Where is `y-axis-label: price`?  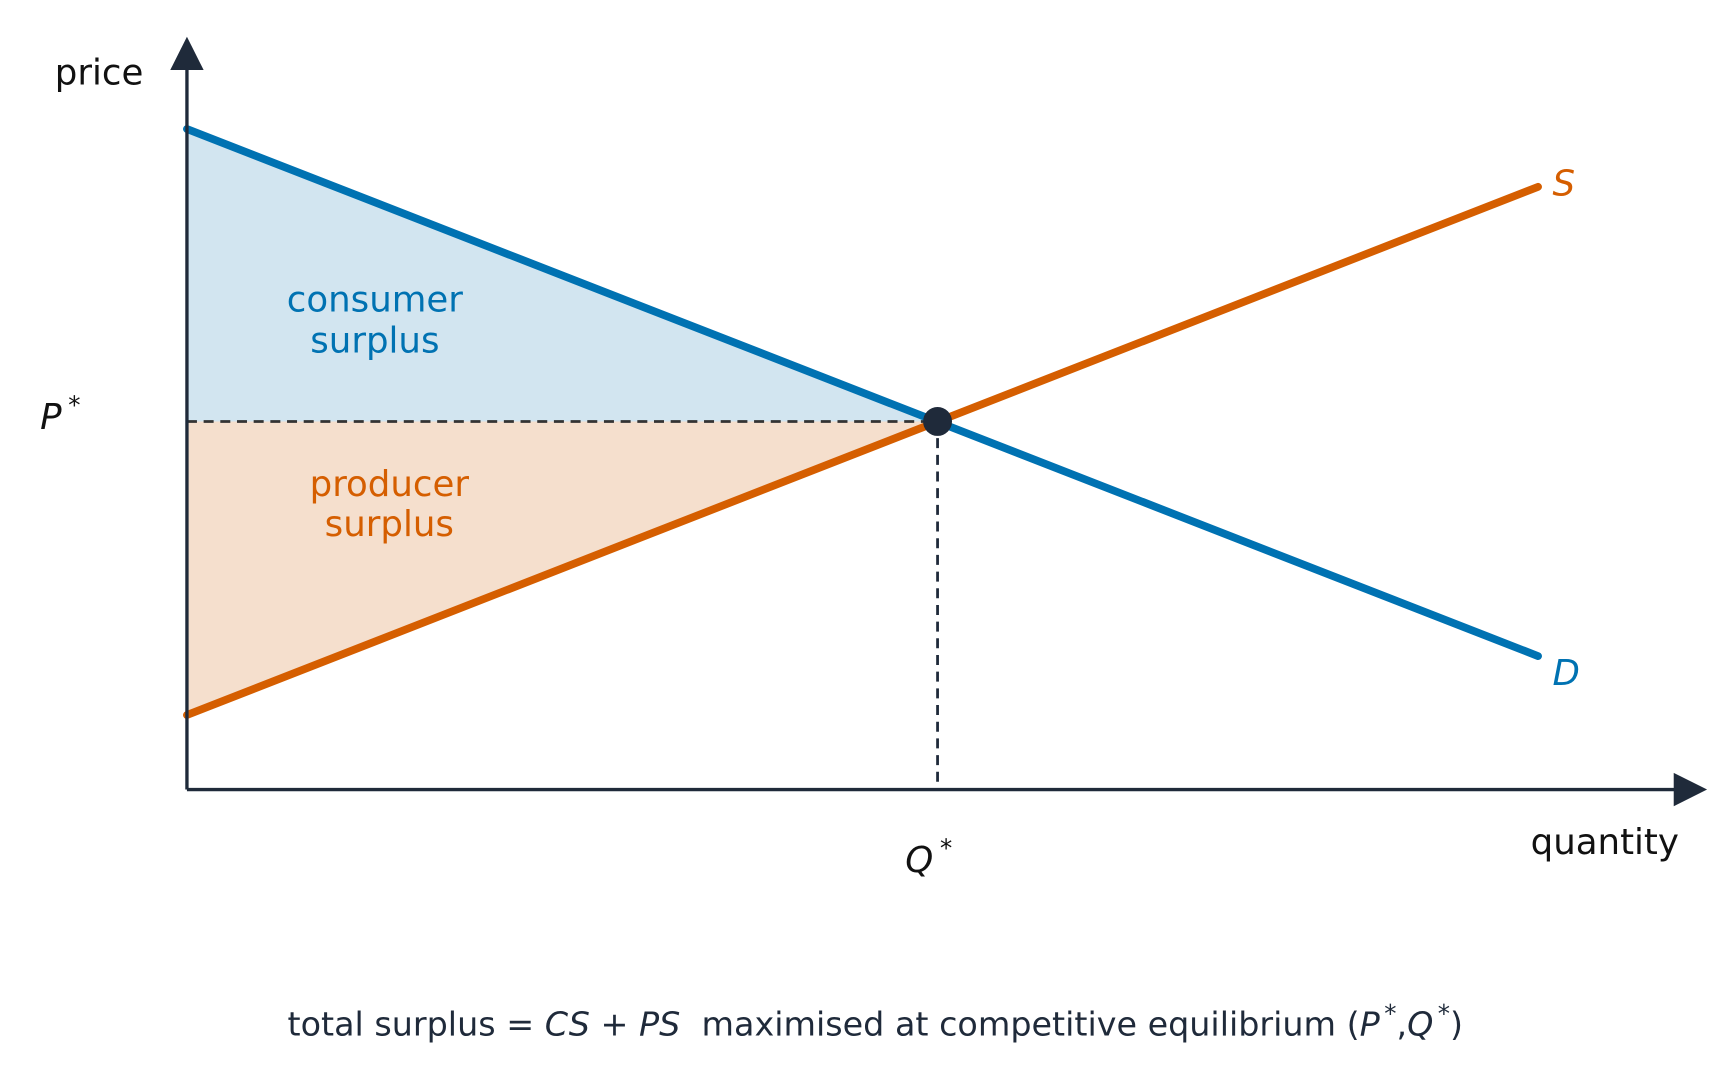 y-axis-label: price is located at coordinates (99, 73).